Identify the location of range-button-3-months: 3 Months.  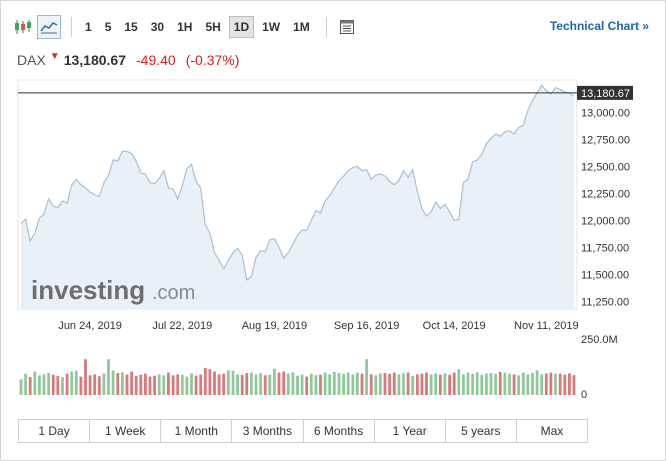
(268, 431).